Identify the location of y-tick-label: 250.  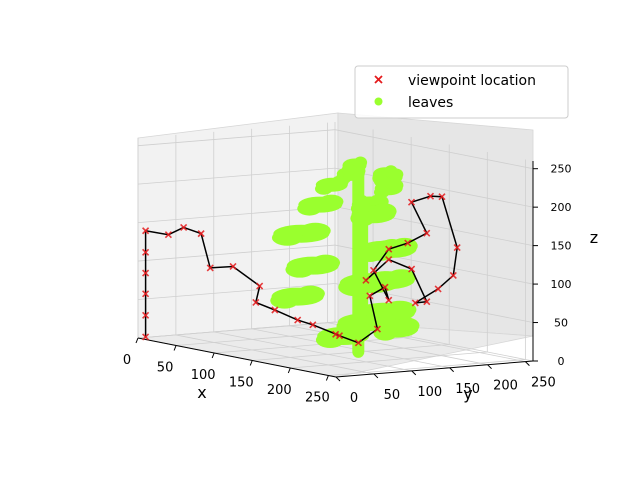
(543, 383).